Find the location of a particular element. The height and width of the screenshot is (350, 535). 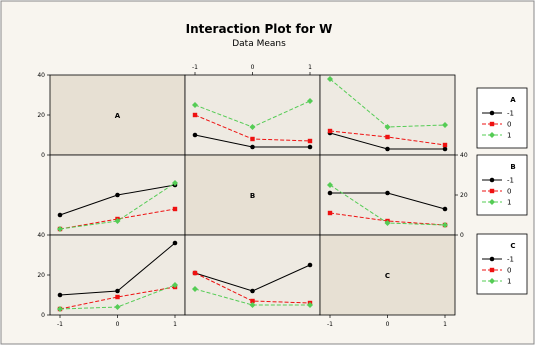

panel-B-by-A is located at coordinates (117, 206).